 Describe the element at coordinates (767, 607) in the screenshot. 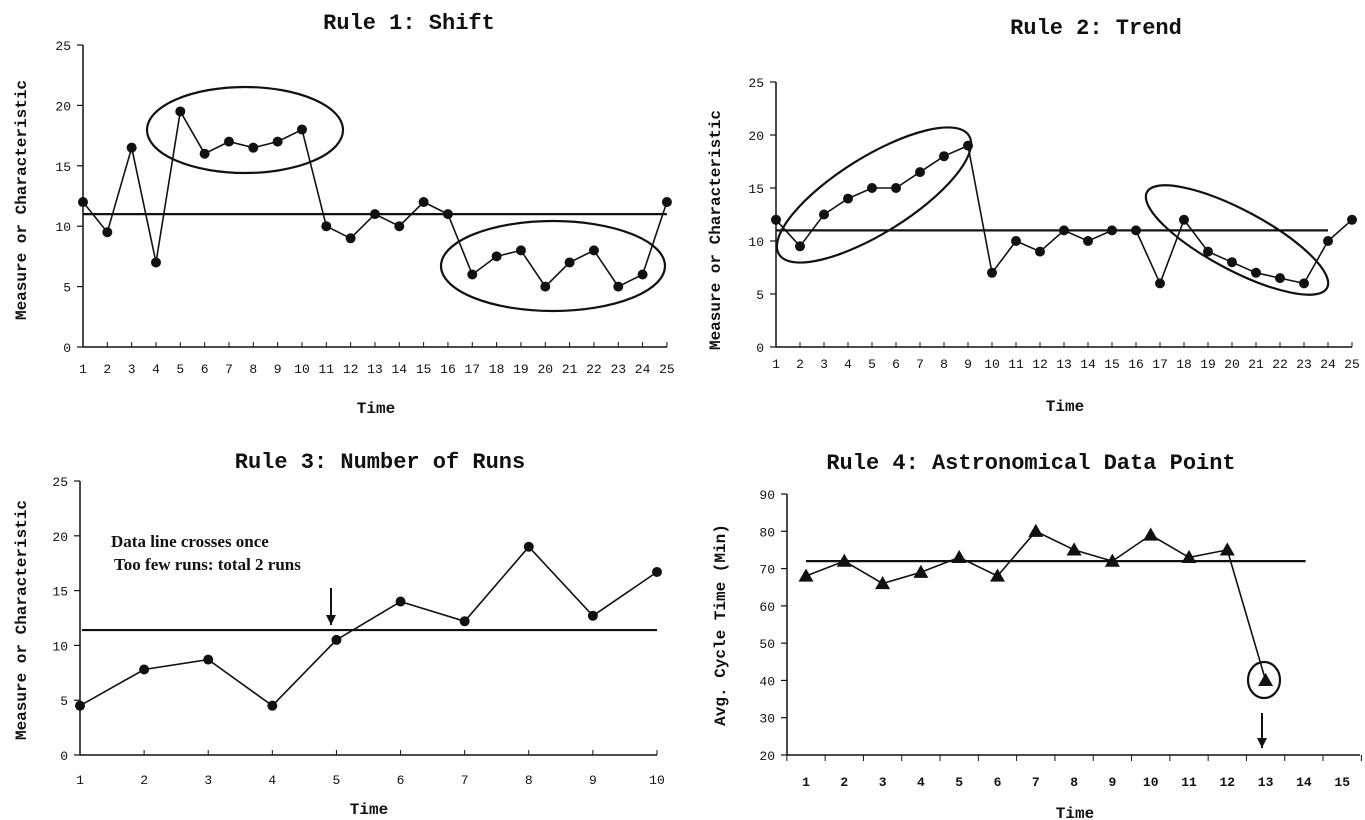

I see `y-tick-label: 60` at that location.